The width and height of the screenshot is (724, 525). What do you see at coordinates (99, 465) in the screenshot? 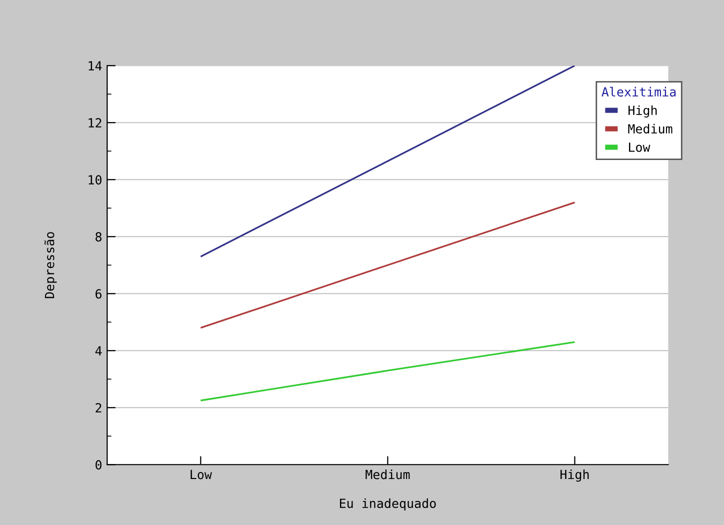
I see `y-tick-label: 0` at bounding box center [99, 465].